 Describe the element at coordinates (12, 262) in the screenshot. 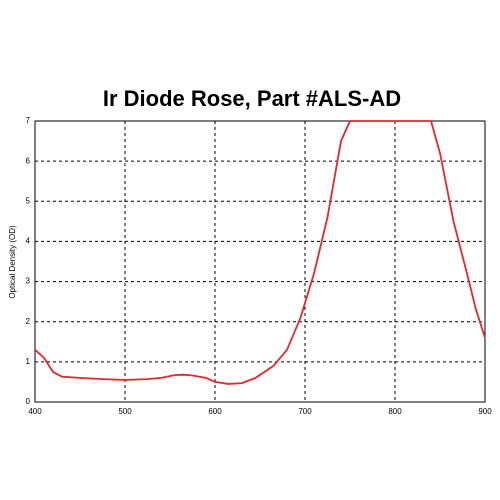

I see `y-axis-label: Optical Density (OD)` at that location.